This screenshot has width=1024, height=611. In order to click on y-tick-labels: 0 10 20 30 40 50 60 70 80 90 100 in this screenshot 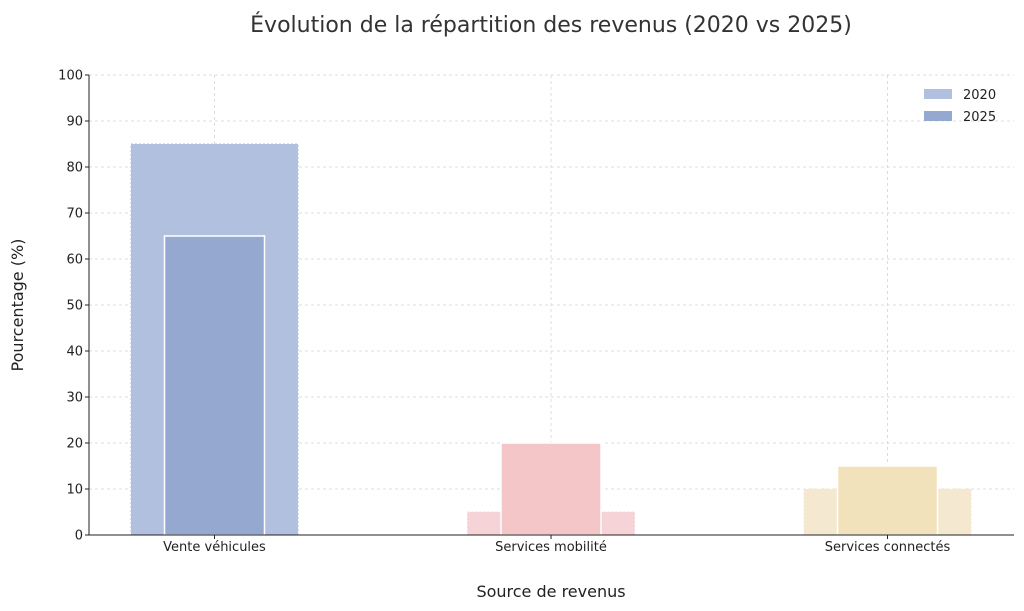, I will do `click(73, 306)`.